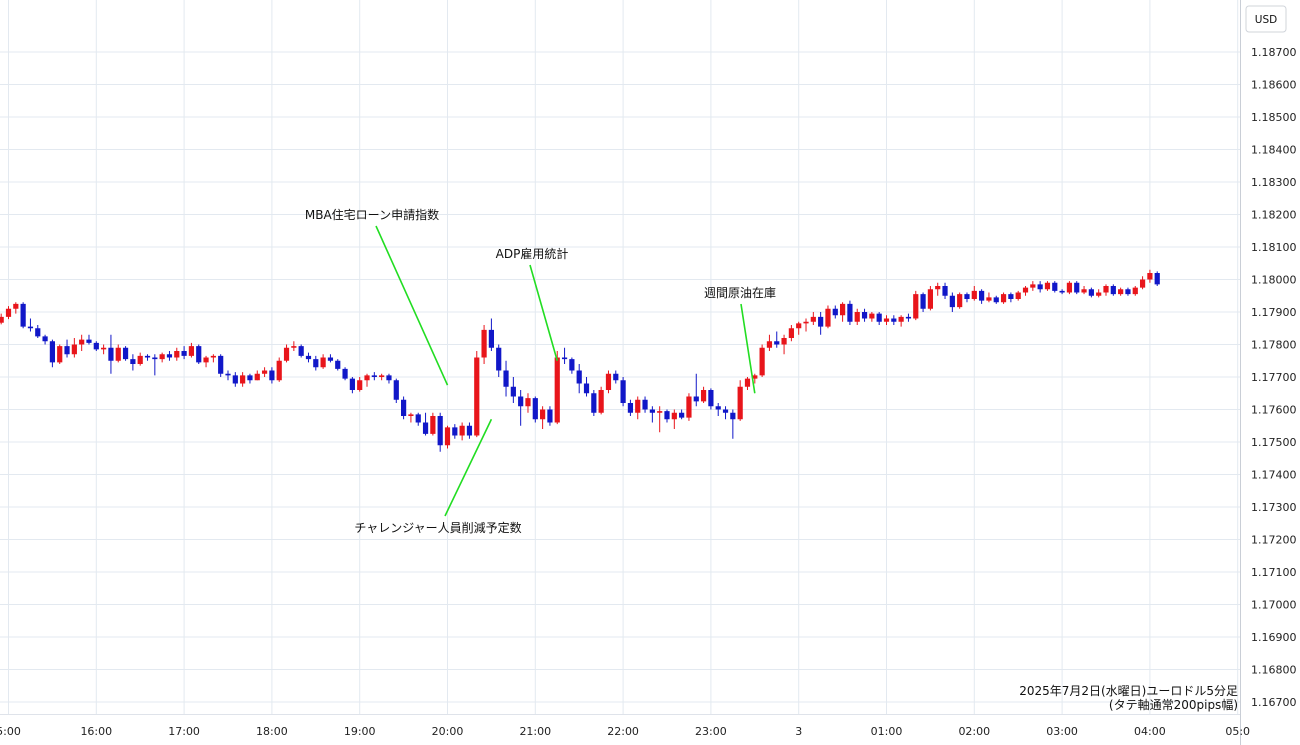 The image size is (1300, 745). I want to click on y-tick-label: 1.18100, so click(1274, 247).